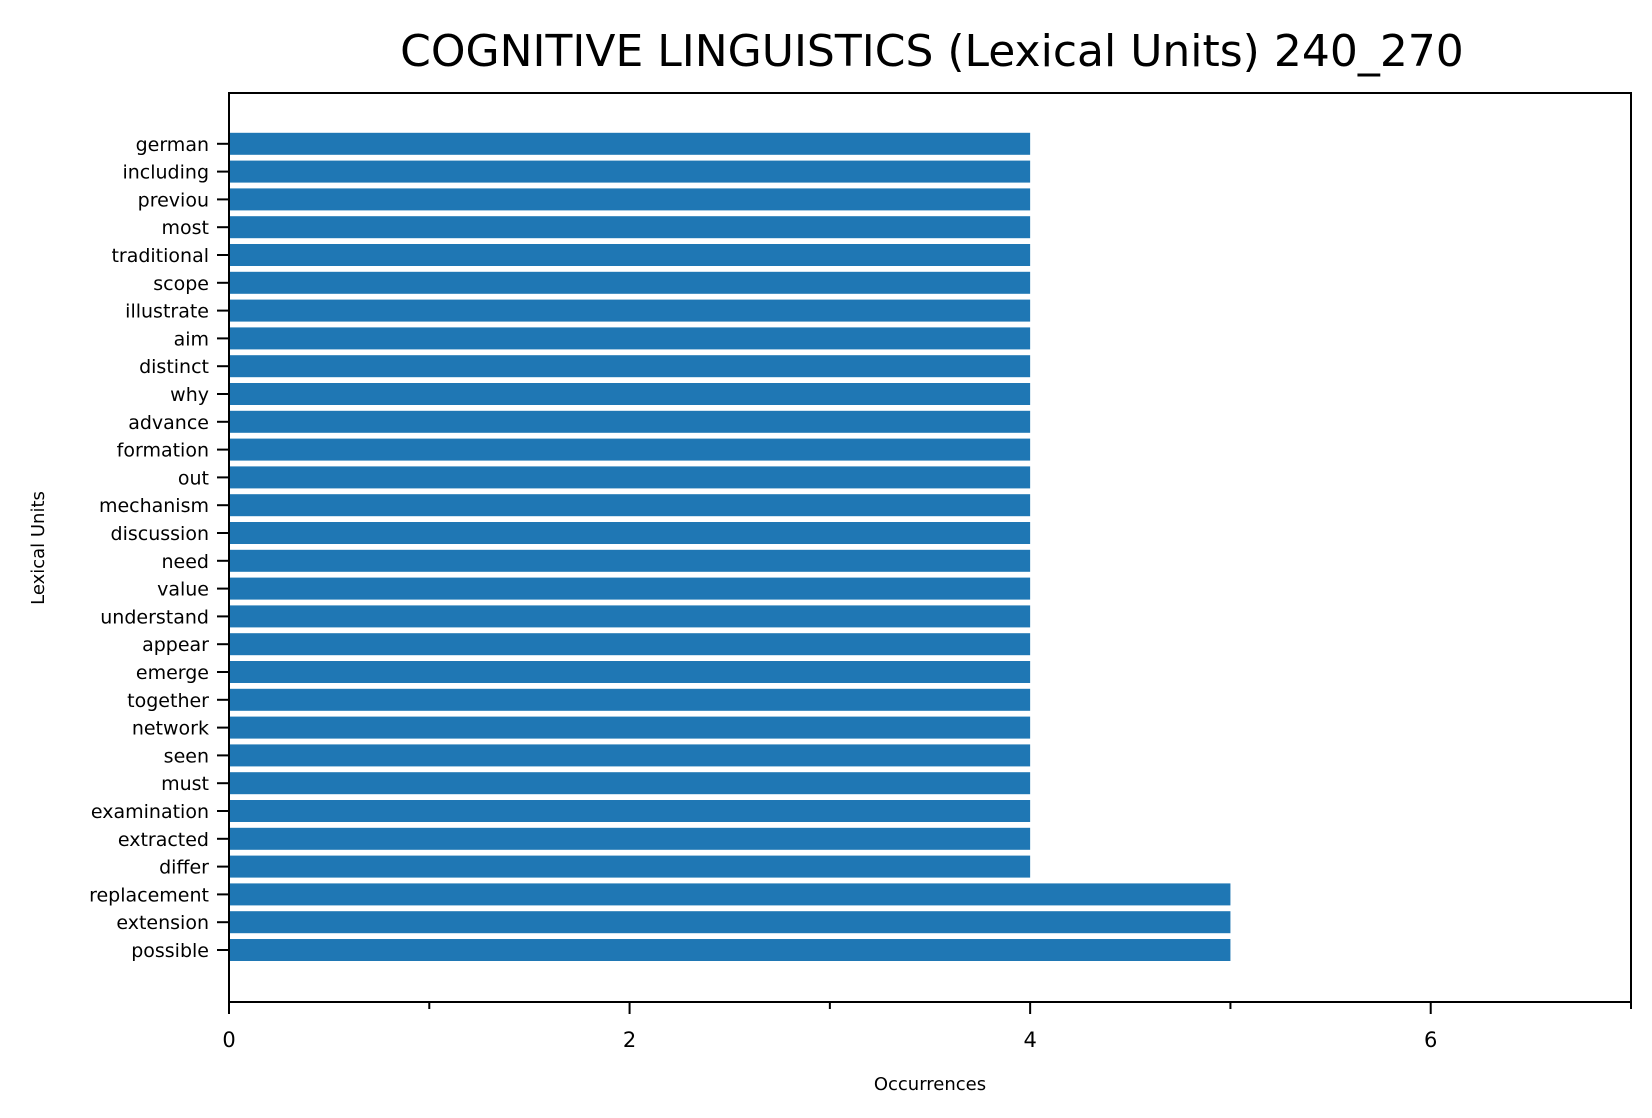  I want to click on y-tick-label: together, so click(168, 701).